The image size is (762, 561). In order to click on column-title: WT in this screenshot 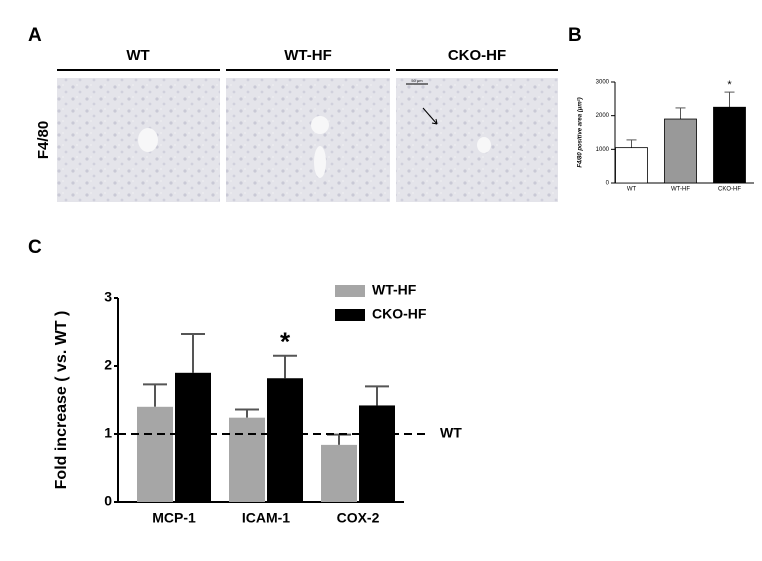, I will do `click(137, 55)`.